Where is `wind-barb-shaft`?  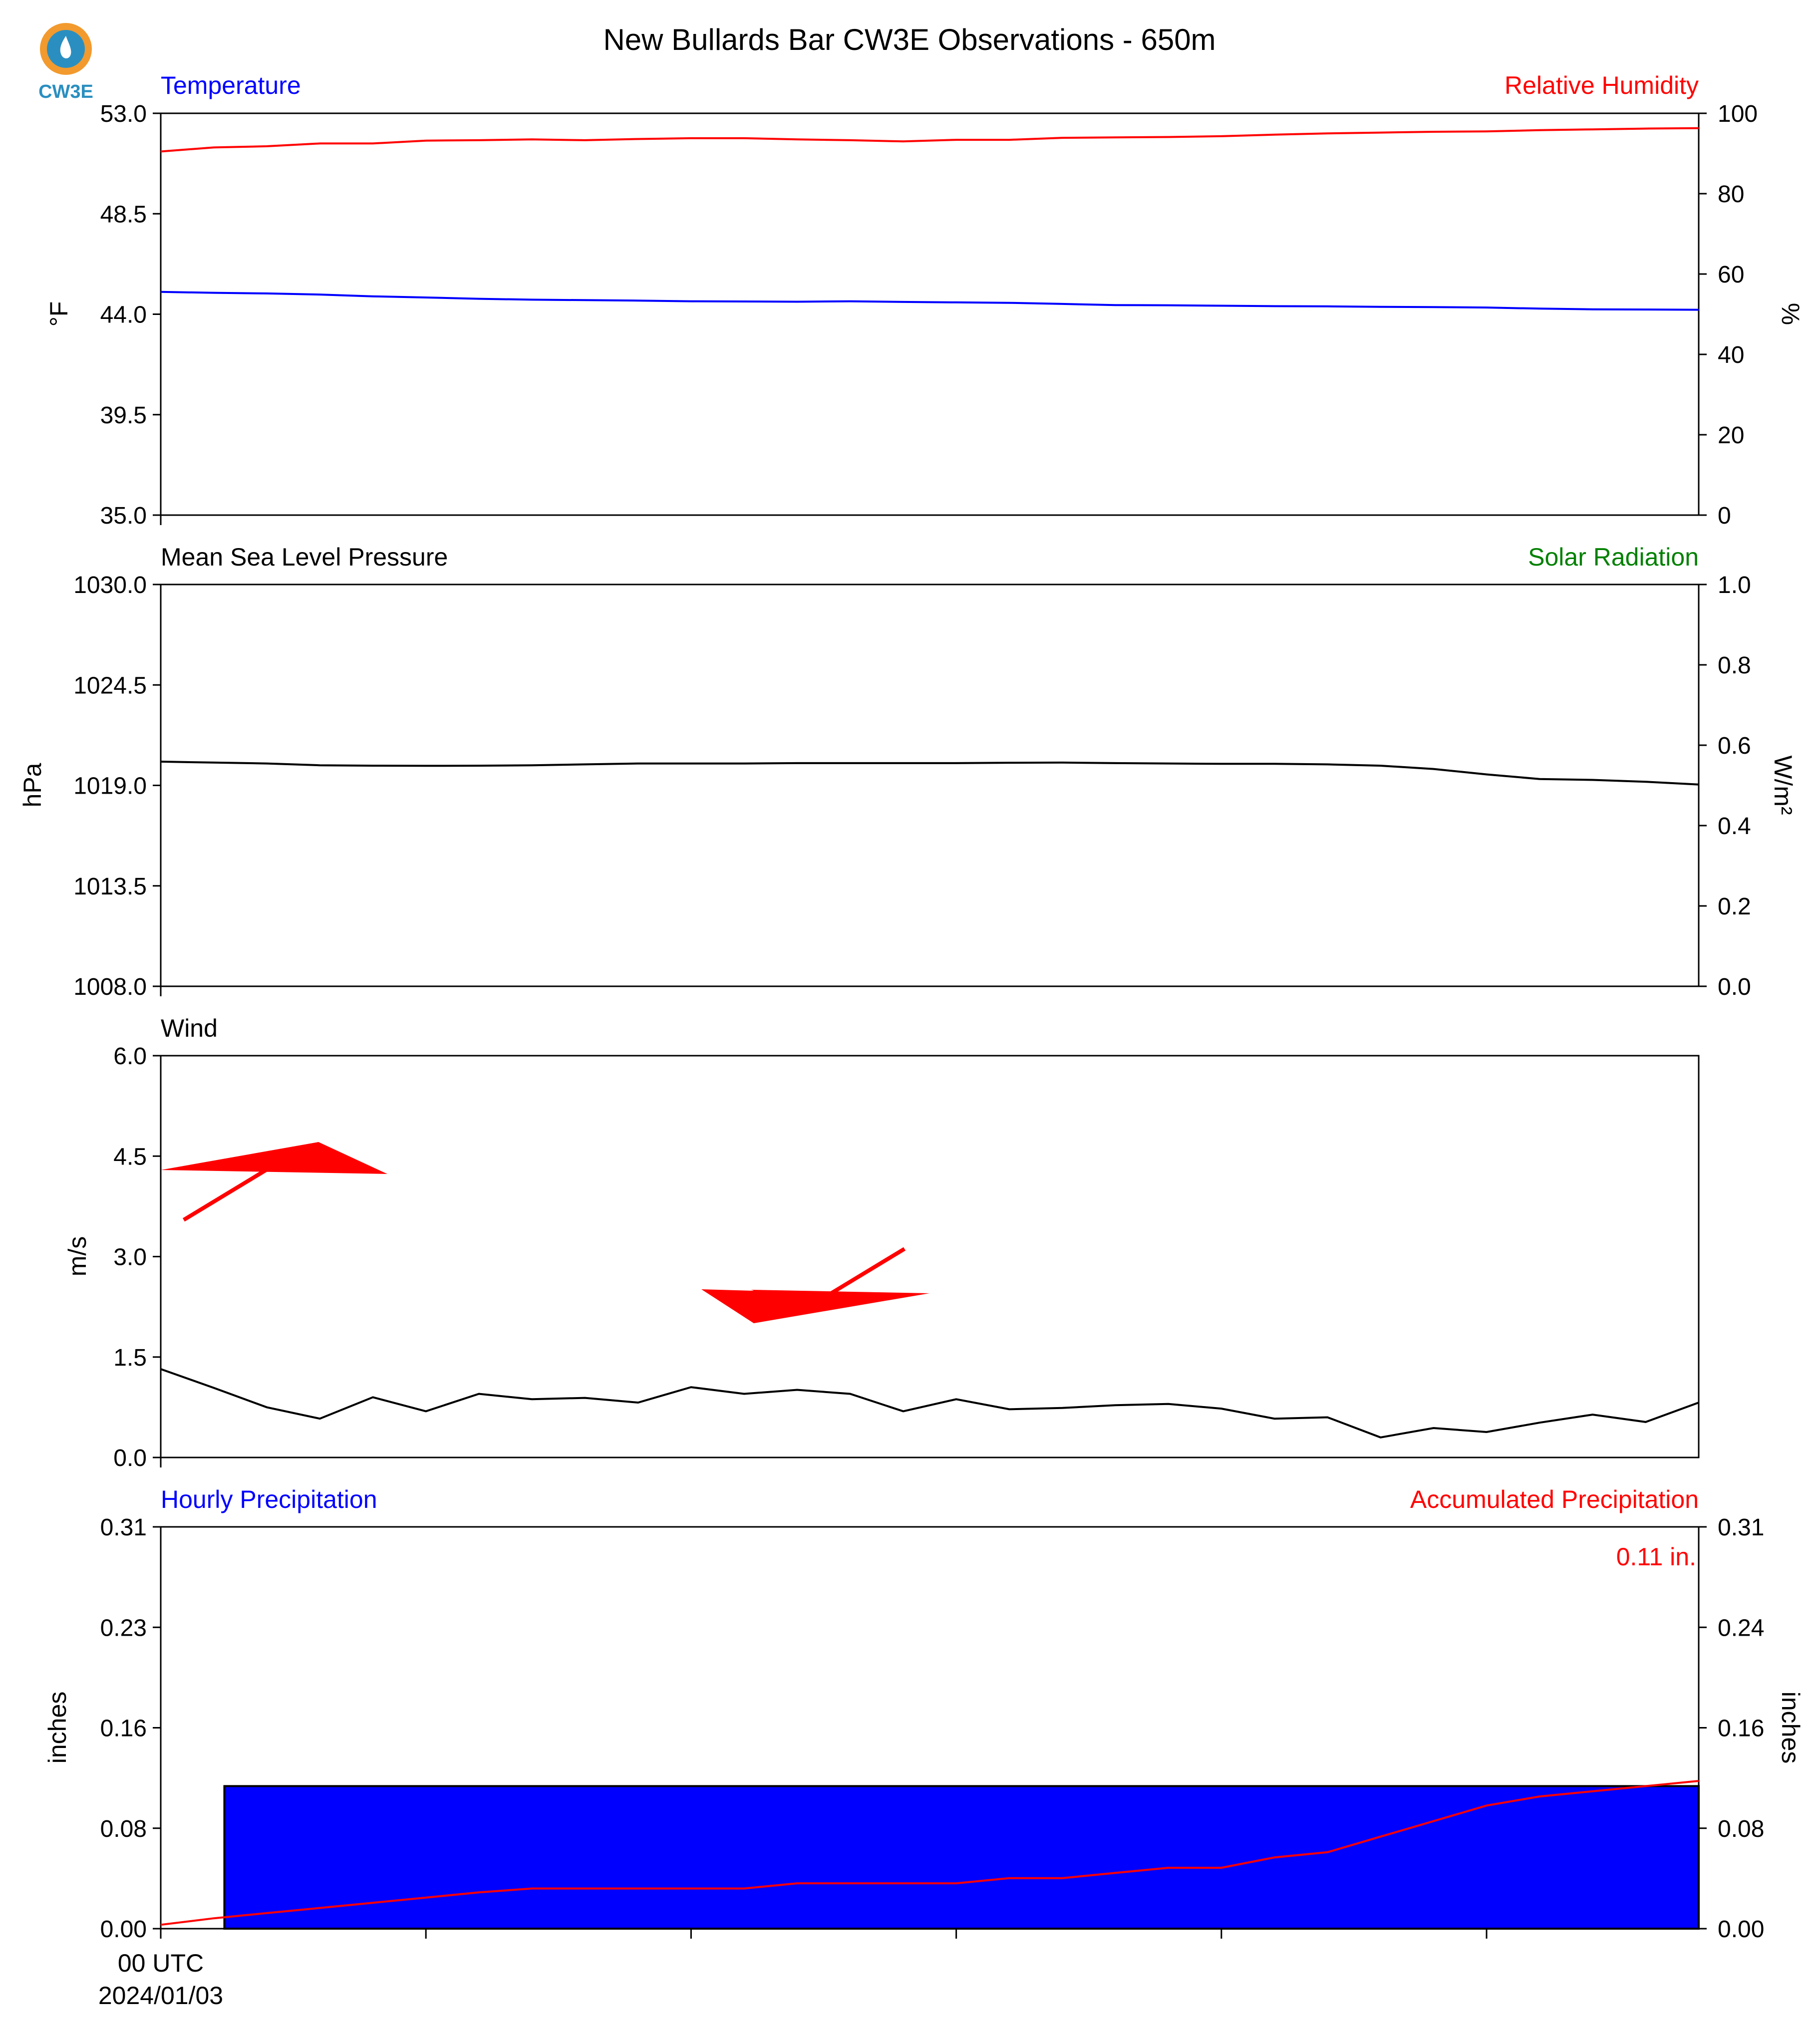 wind-barb-shaft is located at coordinates (228, 1192).